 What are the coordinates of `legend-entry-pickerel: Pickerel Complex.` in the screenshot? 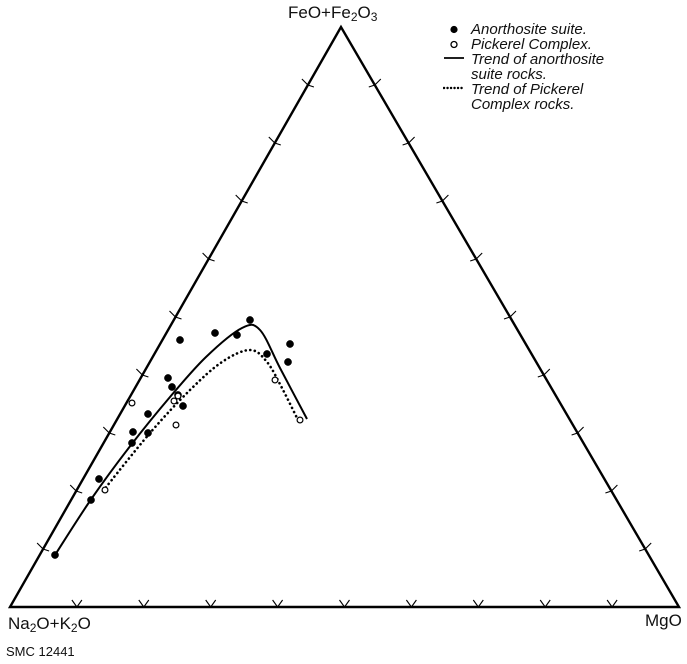 It's located at (523, 44).